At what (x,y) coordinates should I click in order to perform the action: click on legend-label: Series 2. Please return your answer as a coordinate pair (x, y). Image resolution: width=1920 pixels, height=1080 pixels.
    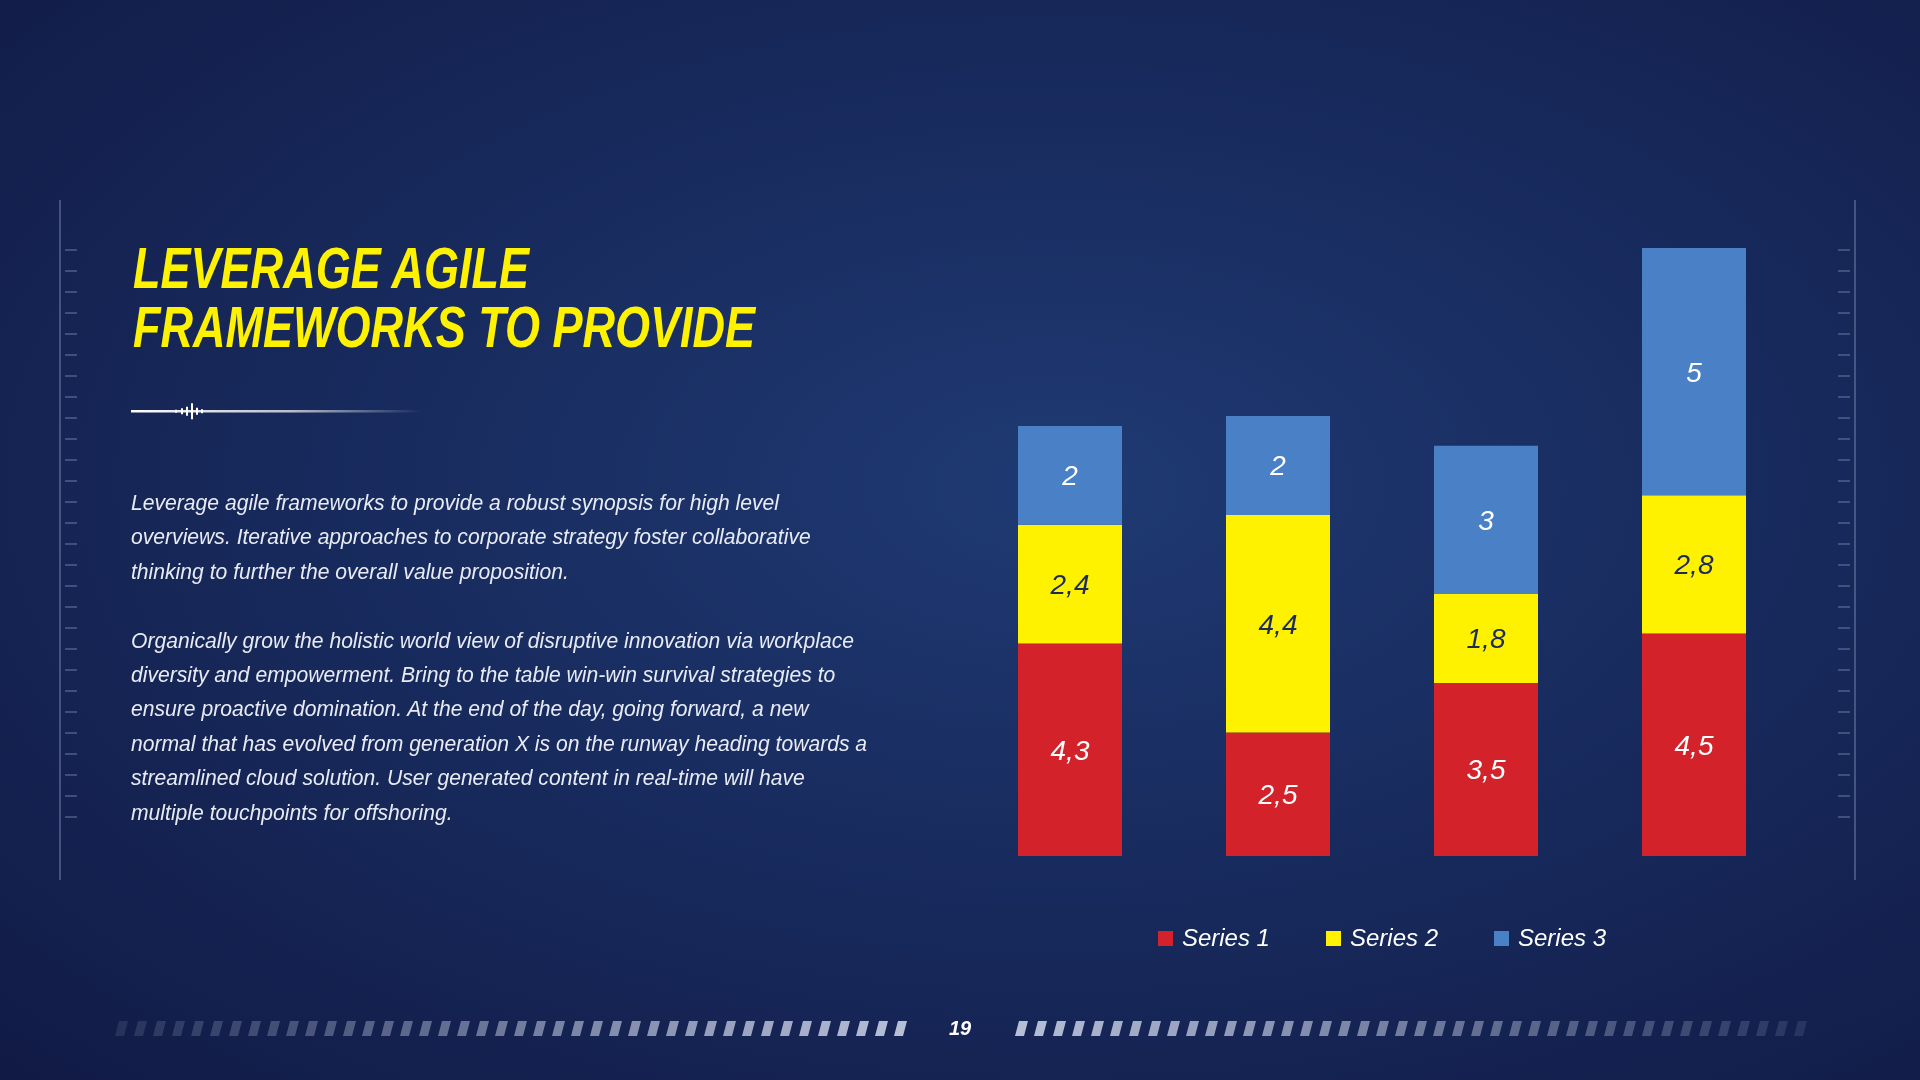
    Looking at the image, I should click on (1394, 937).